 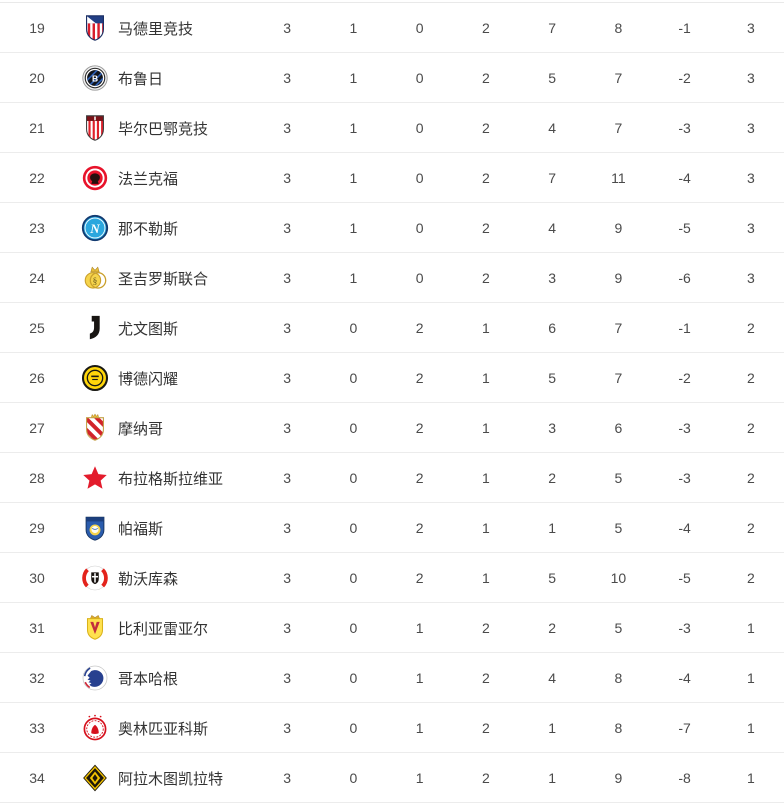 What do you see at coordinates (618, 428) in the screenshot?
I see `stat-goals-against: 6` at bounding box center [618, 428].